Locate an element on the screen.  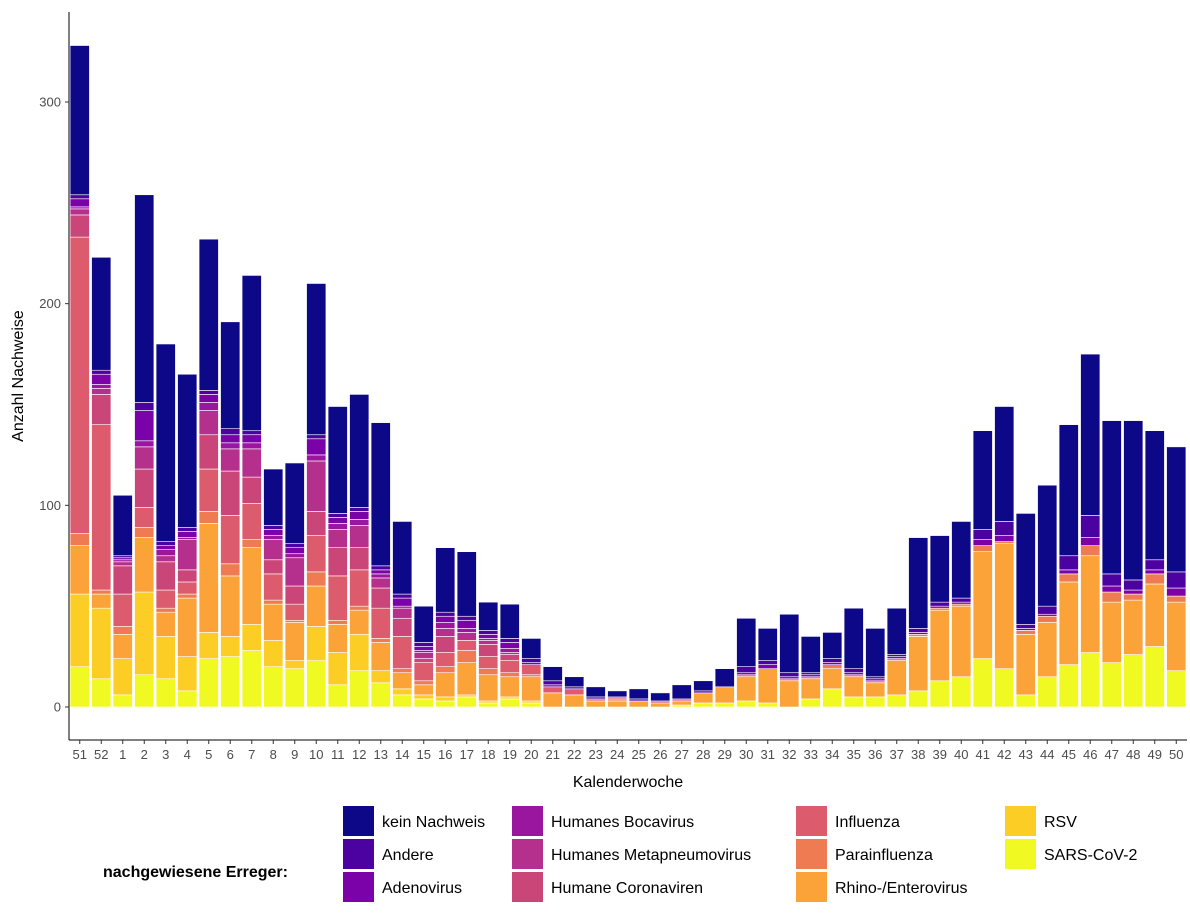
x-tick-label: 20 is located at coordinates (531, 754).